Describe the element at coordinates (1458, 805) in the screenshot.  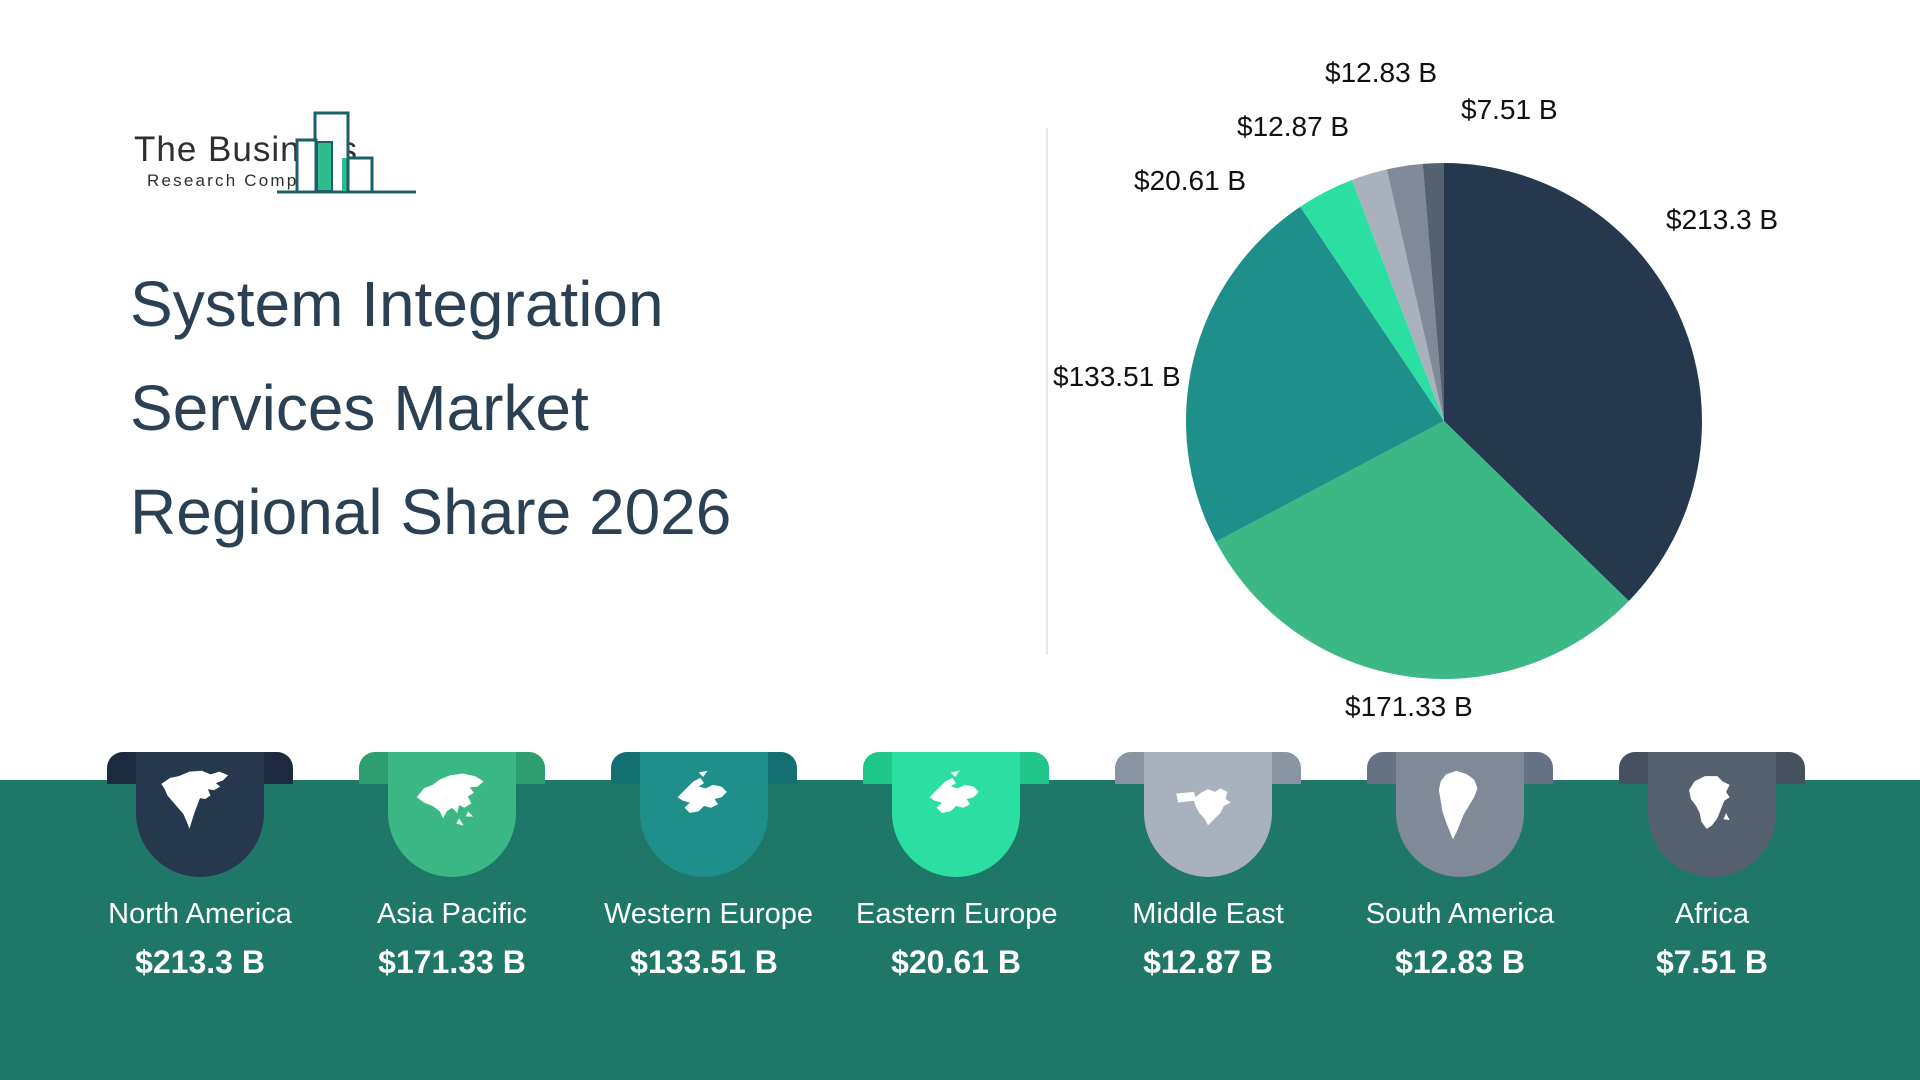
I see `south-america-icon` at that location.